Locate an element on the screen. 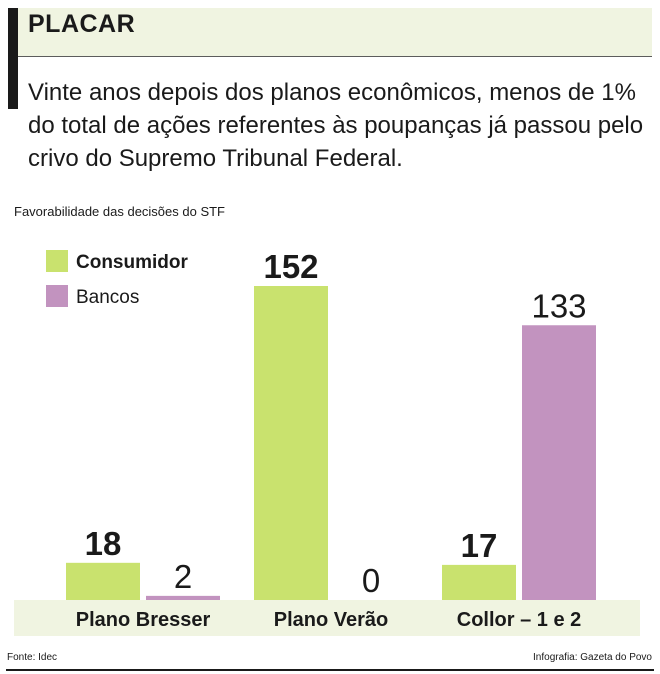 This screenshot has height=674, width=660. bar-consumidor-plano-bresser is located at coordinates (103, 581).